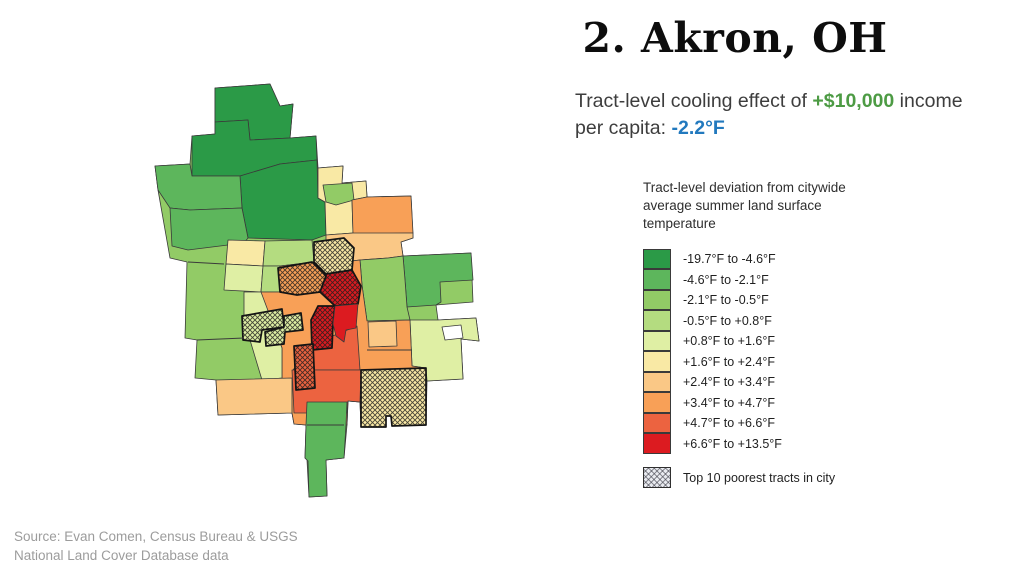 The image size is (1024, 576). Describe the element at coordinates (729, 361) in the screenshot. I see `legend-label: +1.6°F to +2.4°F` at that location.